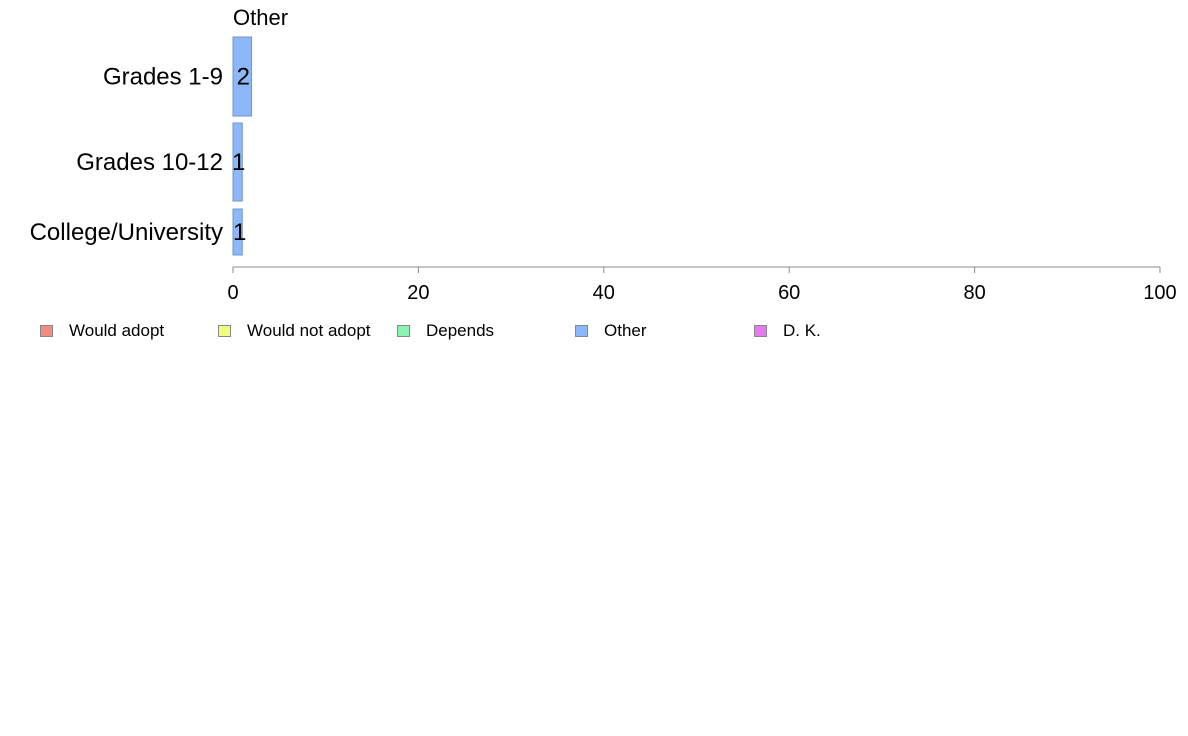  I want to click on legend-label: Would adopt, so click(117, 330).